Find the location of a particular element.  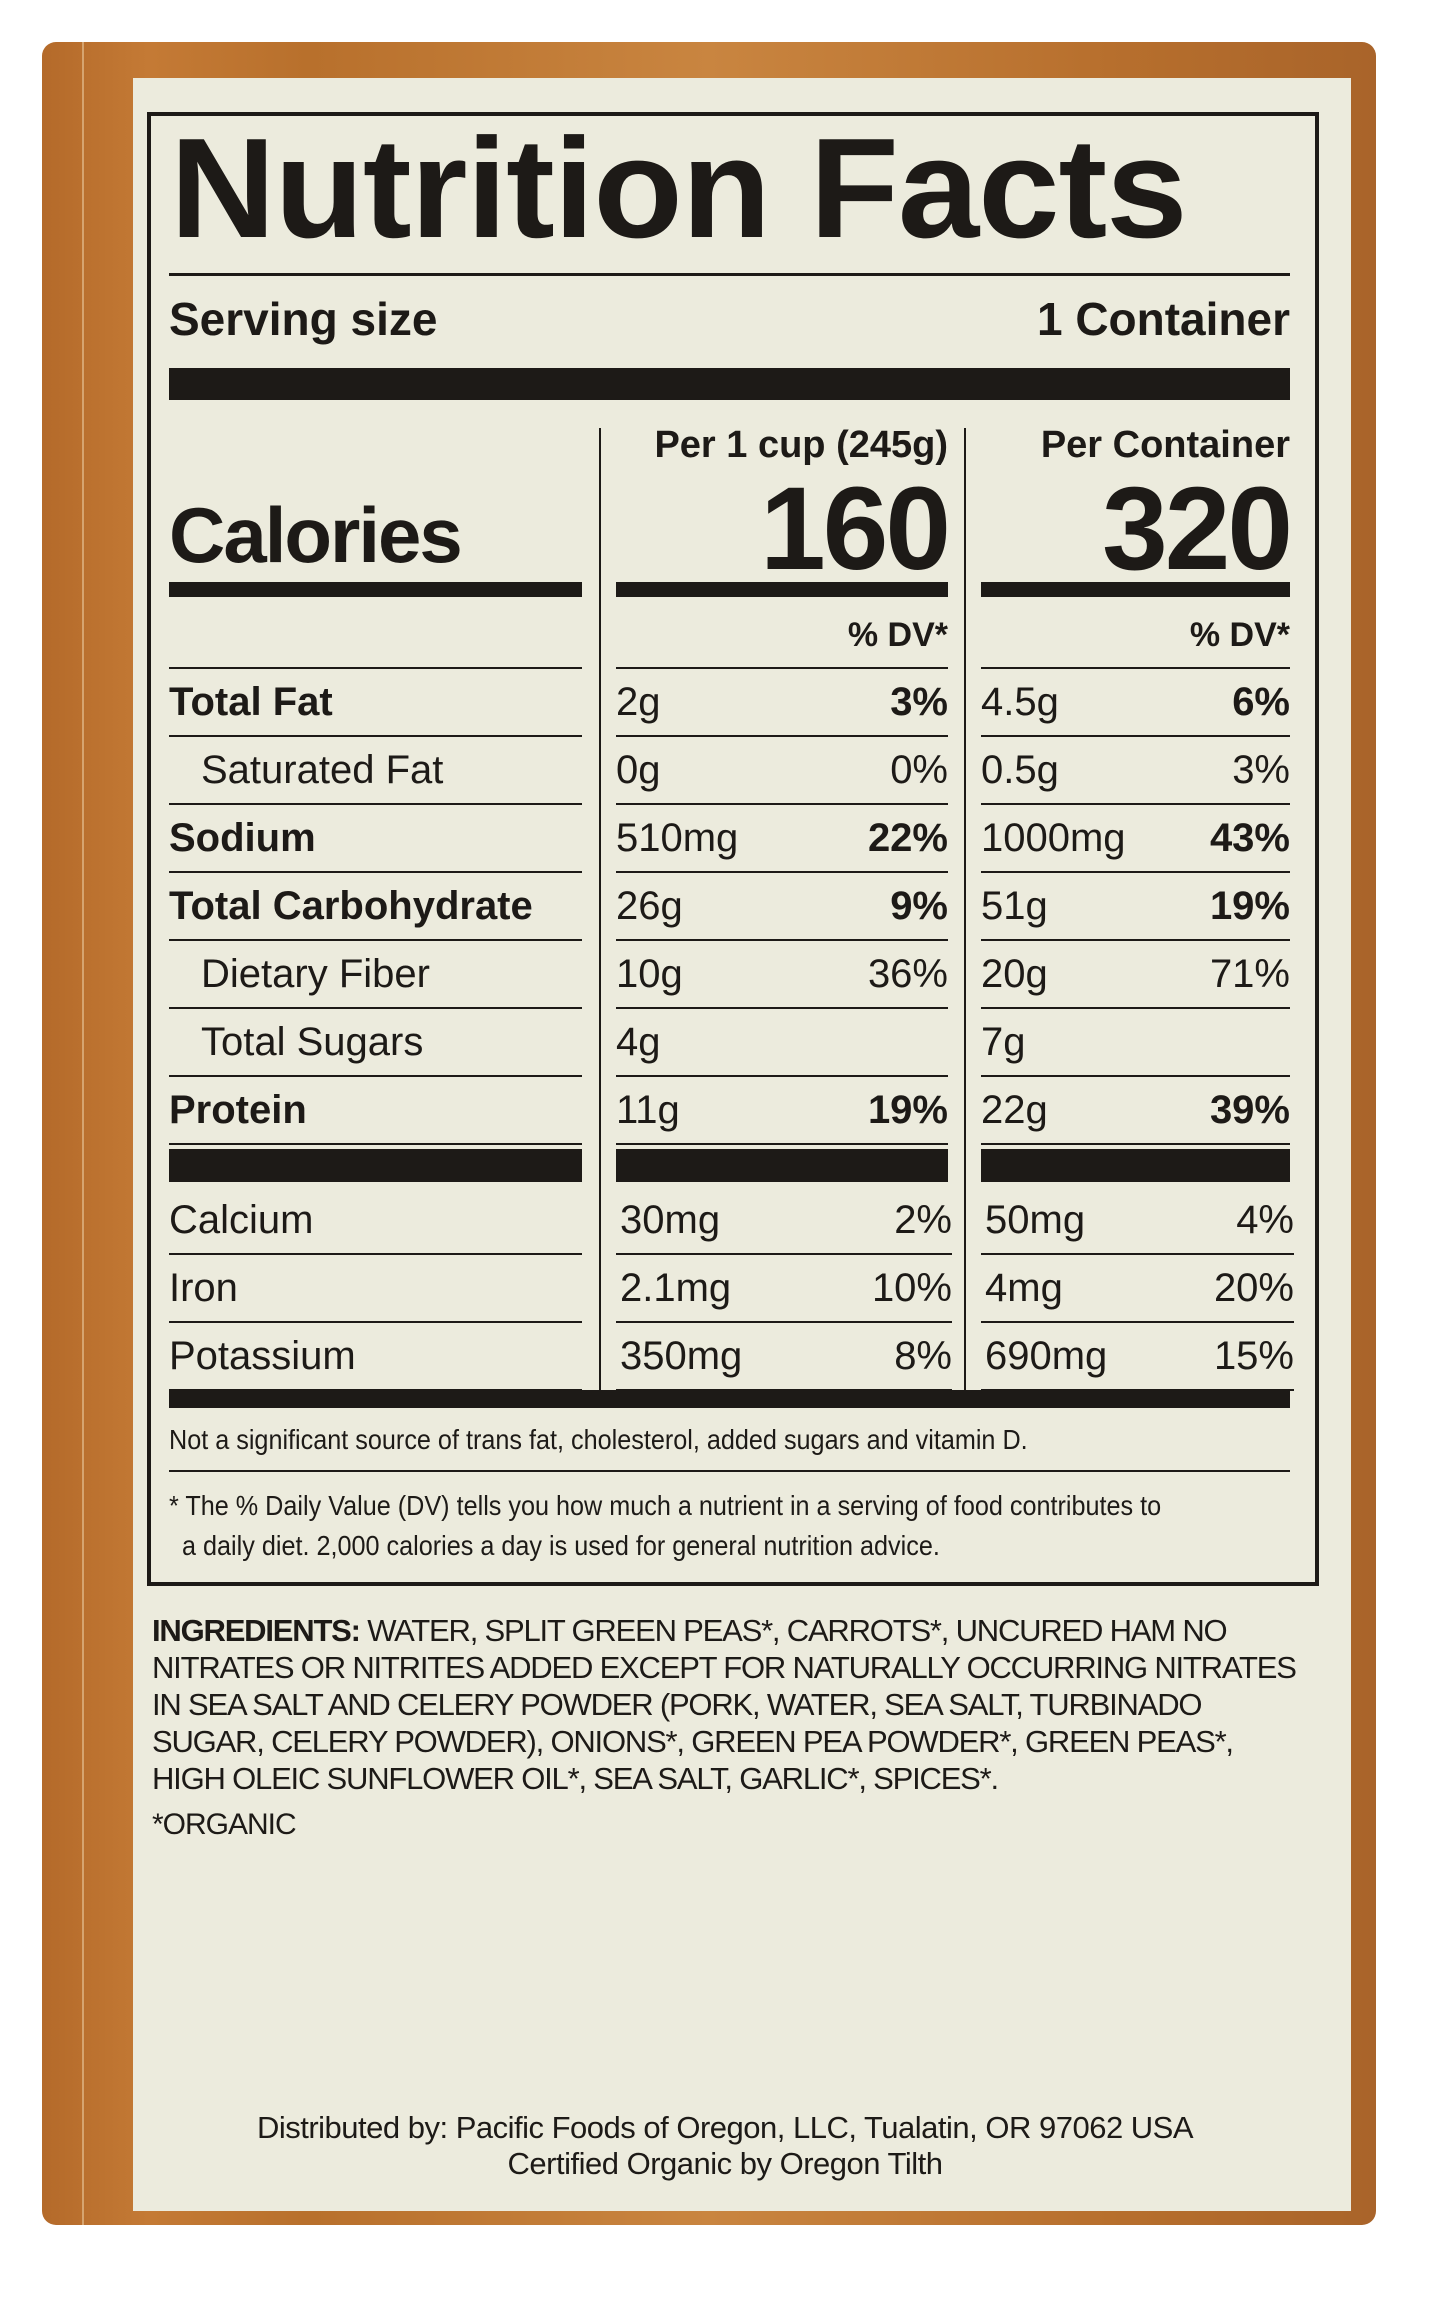

nutrient-row: Total Sugars 4g 7g is located at coordinates (729, 1043).